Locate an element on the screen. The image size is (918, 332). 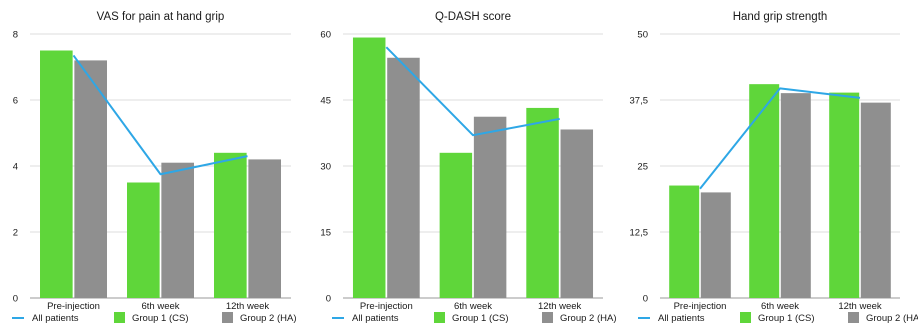
chart-title: Hand grip strength is located at coordinates (780, 17).